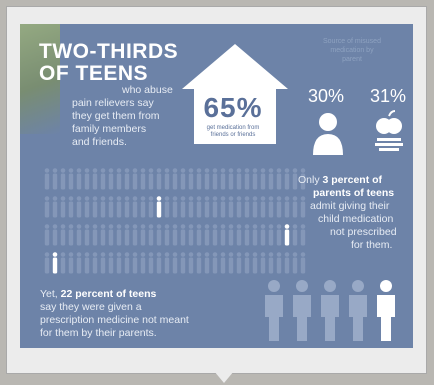  What do you see at coordinates (91, 307) in the screenshot?
I see `teens-stat-line-2: say they were given a` at bounding box center [91, 307].